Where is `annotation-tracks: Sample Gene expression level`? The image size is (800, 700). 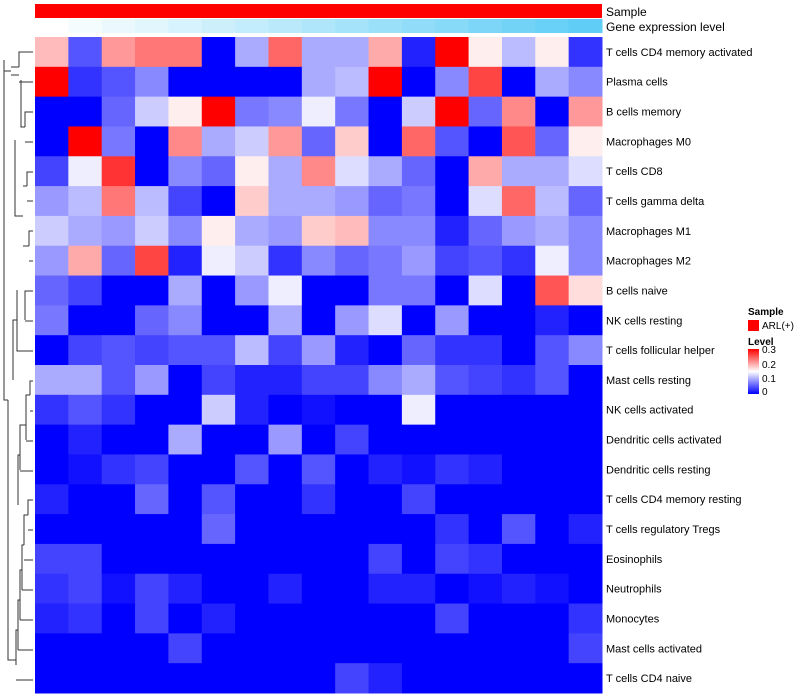 annotation-tracks: Sample Gene expression level is located at coordinates (380, 19).